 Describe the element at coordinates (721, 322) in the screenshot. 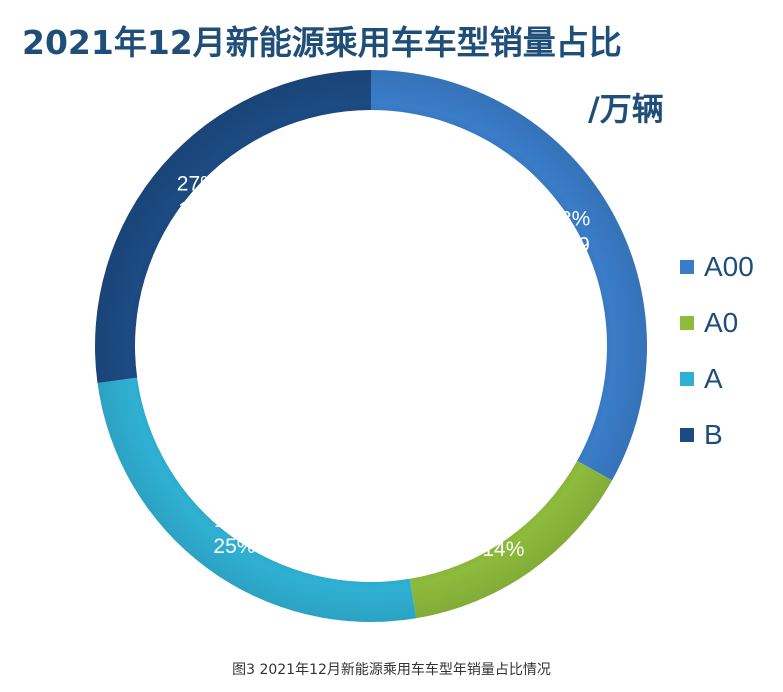

I see `legend-label-a0: A0` at that location.